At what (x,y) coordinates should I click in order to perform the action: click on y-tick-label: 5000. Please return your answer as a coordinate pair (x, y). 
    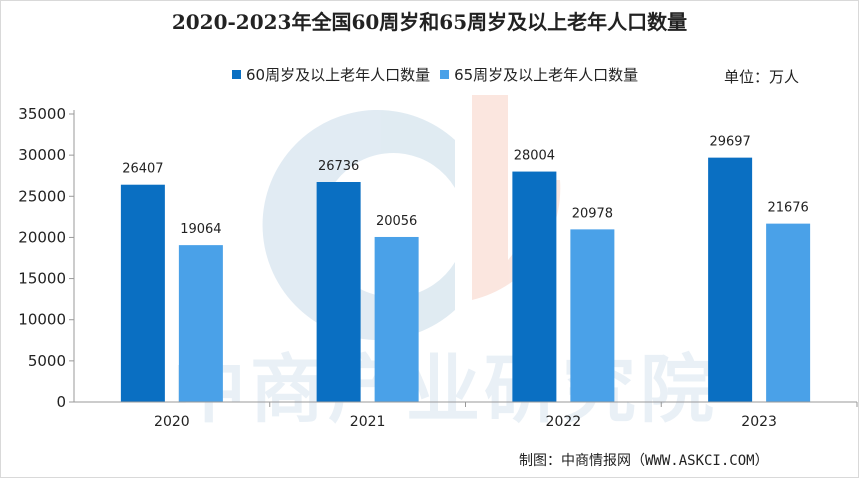
    Looking at the image, I should click on (47, 361).